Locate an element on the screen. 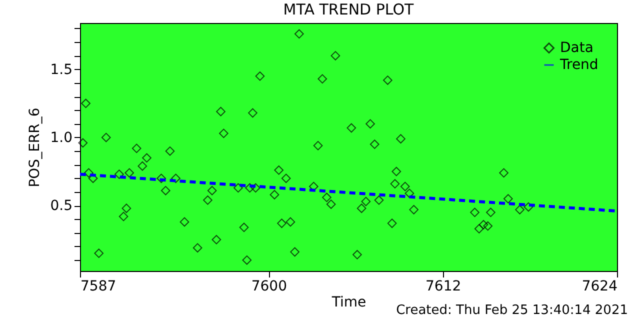  legend-label: Trend is located at coordinates (578, 65).